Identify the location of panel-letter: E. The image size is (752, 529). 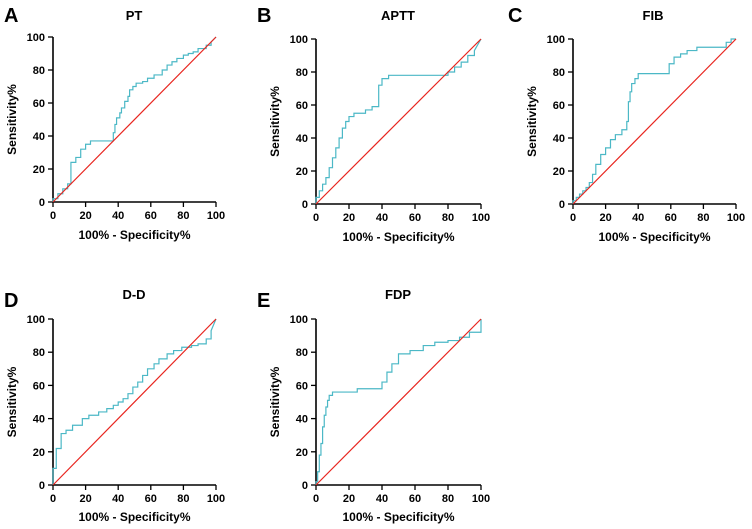
(263, 301).